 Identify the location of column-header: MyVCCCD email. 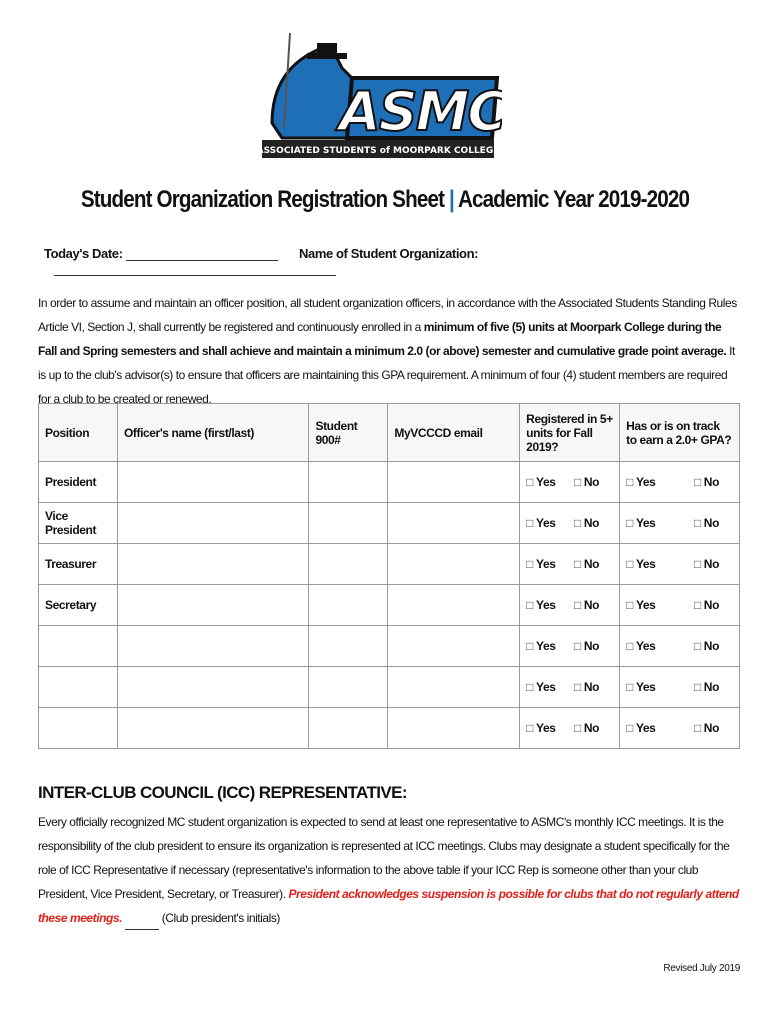
(454, 432).